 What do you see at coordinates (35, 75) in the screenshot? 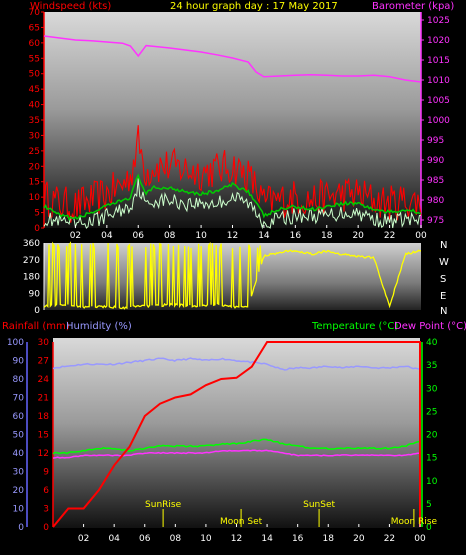
I see `wind-tick-label: 50` at bounding box center [35, 75].